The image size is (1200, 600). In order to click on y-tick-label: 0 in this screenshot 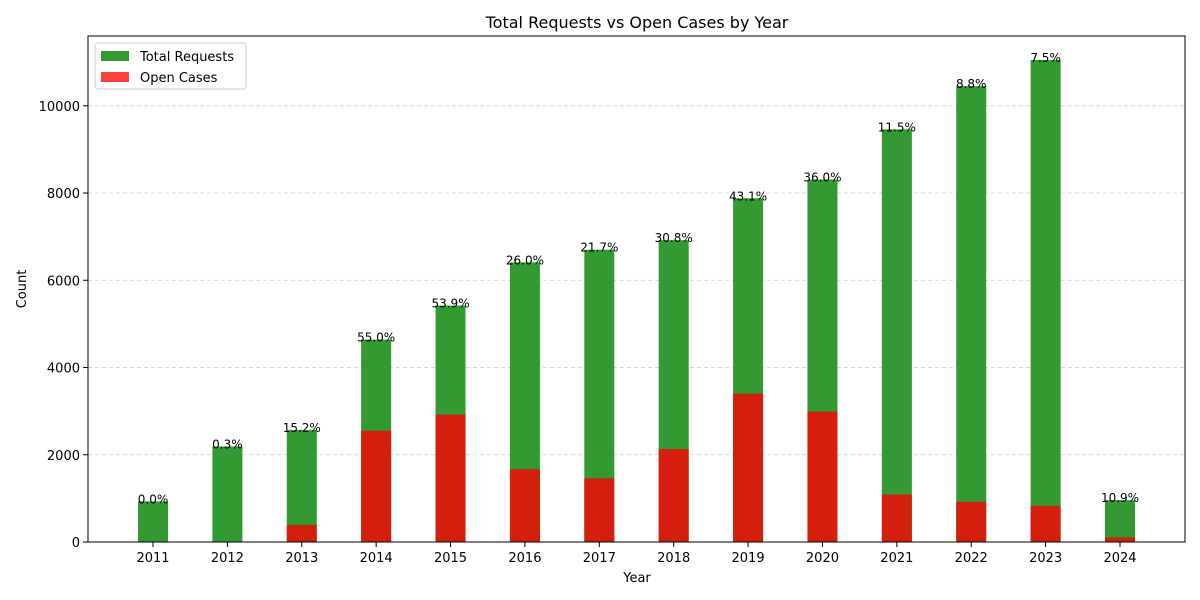, I will do `click(76, 543)`.